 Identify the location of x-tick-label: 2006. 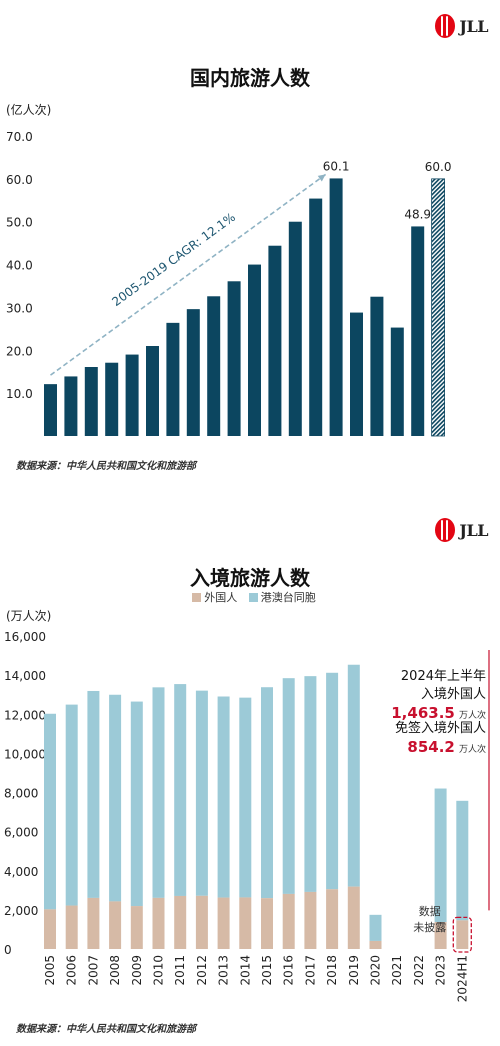
(72, 970).